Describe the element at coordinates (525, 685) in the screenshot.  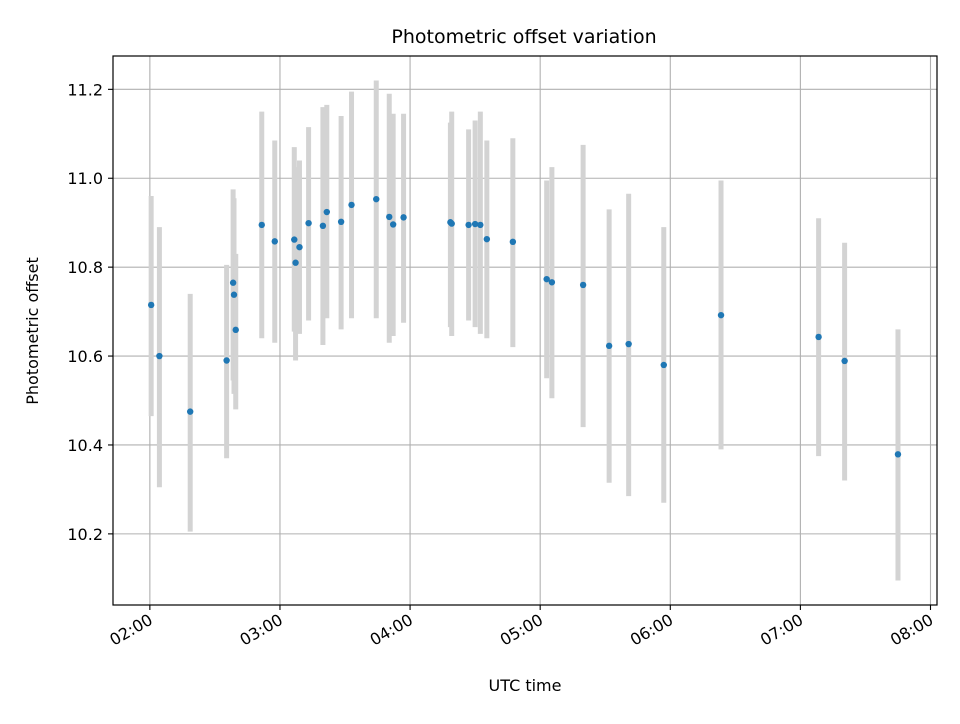
I see `x-axis-label: UTC time` at that location.